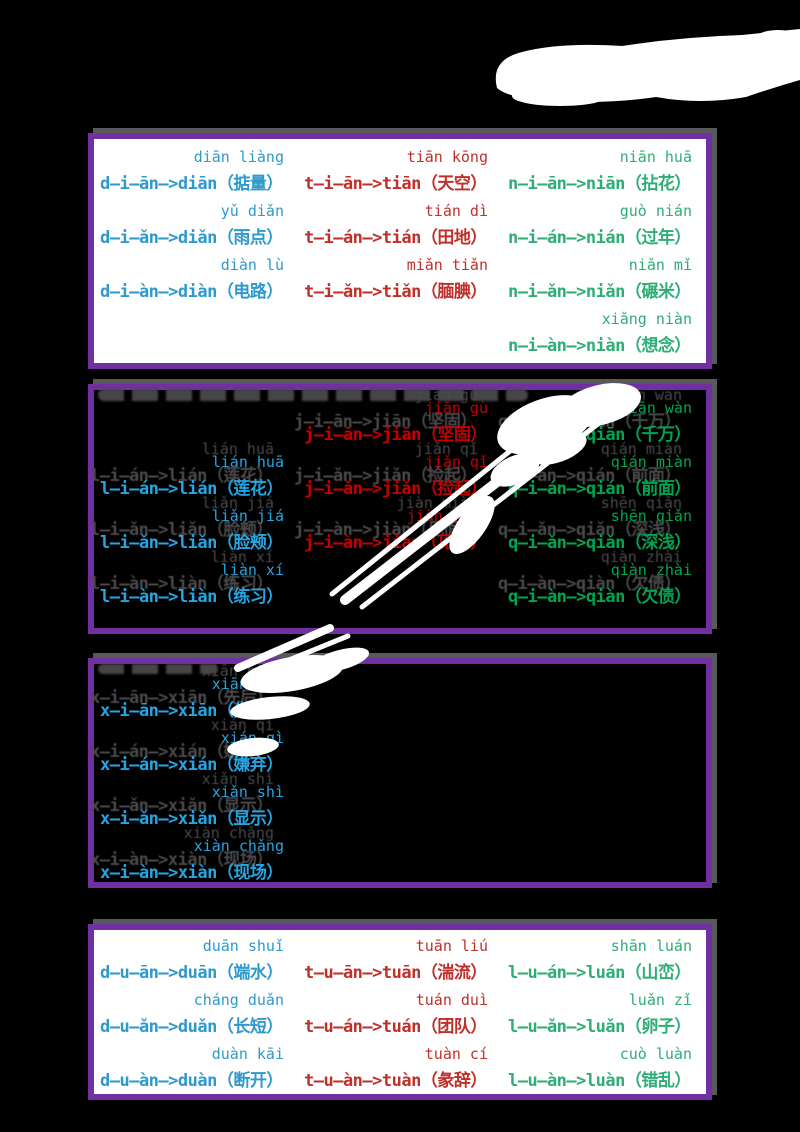 This screenshot has height=1132, width=800. I want to click on pinyin-word-label: lián huā, so click(247, 462).